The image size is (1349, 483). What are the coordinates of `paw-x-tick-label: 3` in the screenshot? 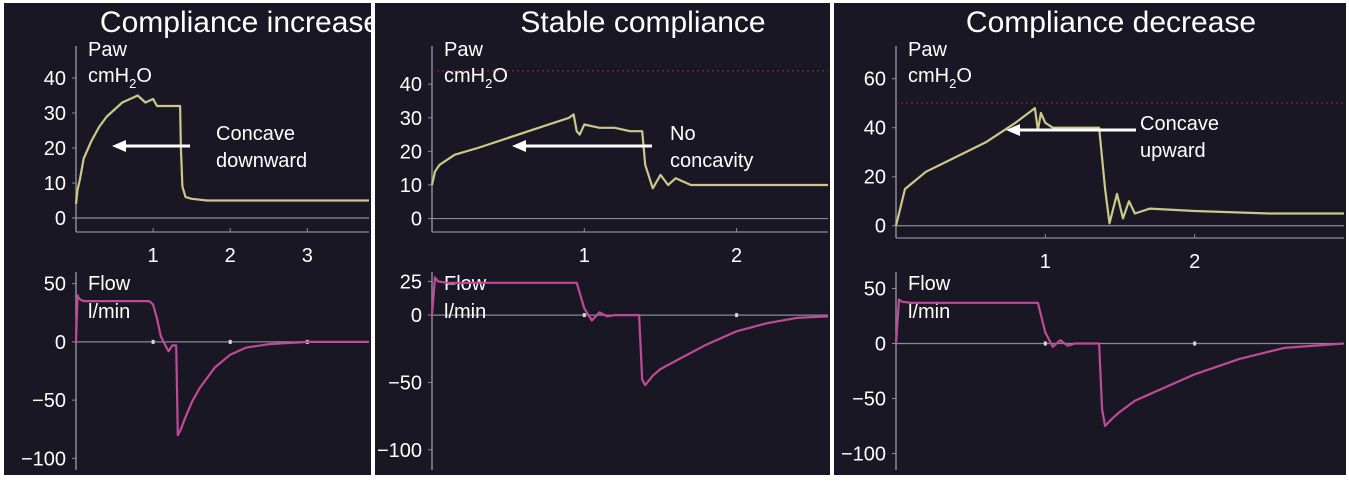 It's located at (307, 256).